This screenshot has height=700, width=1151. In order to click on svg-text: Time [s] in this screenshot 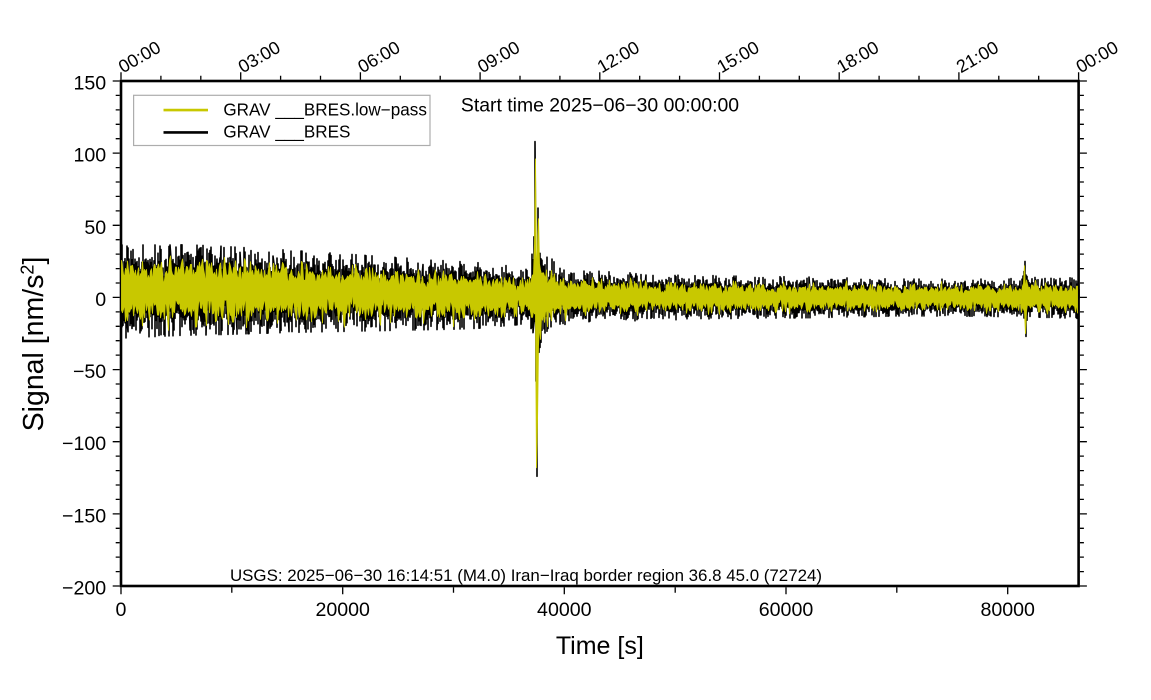, I will do `click(600, 646)`.